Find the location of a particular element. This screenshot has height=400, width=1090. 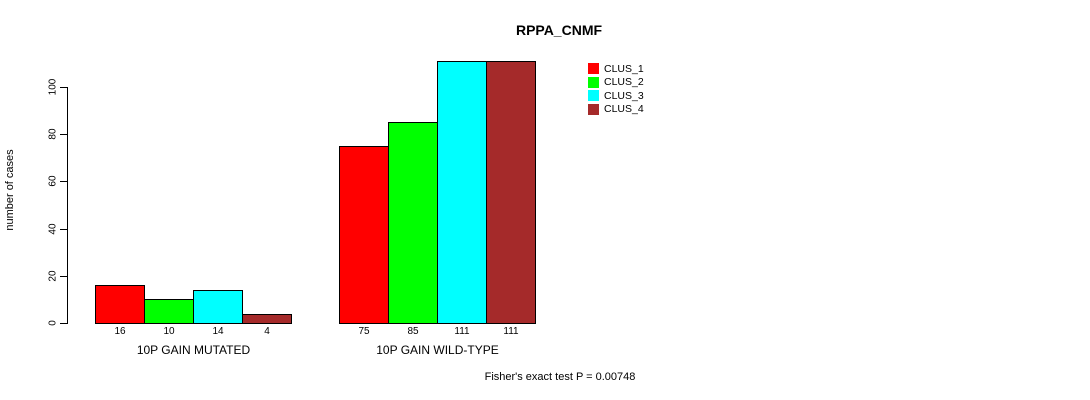

group-label: 10P GAIN WILD-TYPE is located at coordinates (437, 350).